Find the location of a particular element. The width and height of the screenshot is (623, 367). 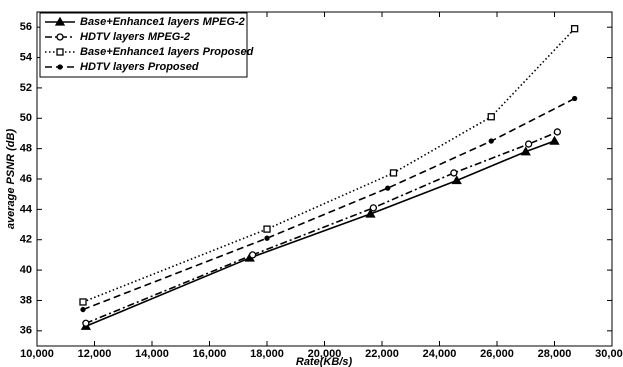

y-tick-label: 52 is located at coordinates (26, 88).